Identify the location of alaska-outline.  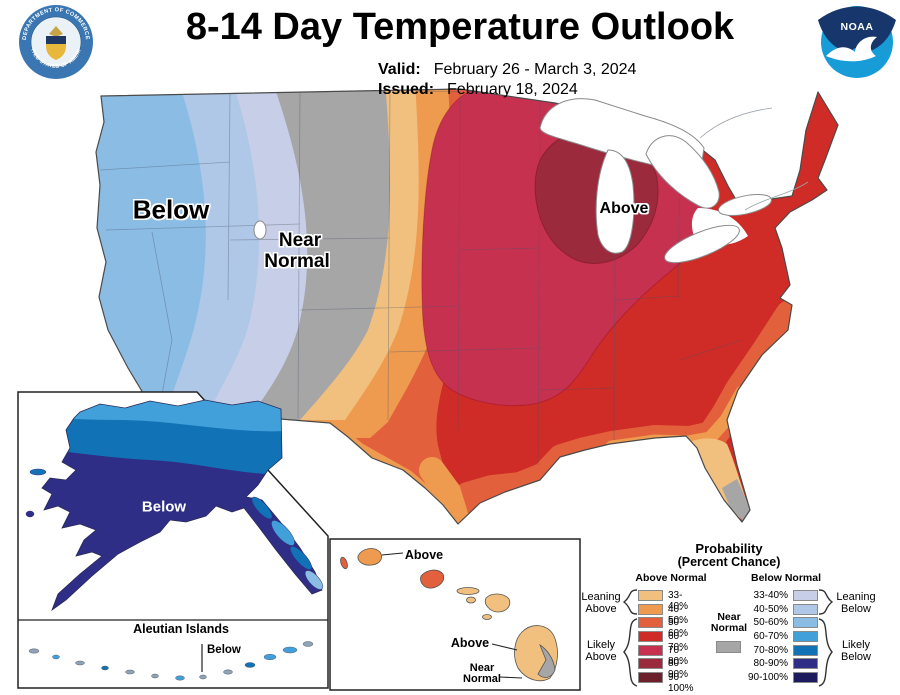
(182, 505).